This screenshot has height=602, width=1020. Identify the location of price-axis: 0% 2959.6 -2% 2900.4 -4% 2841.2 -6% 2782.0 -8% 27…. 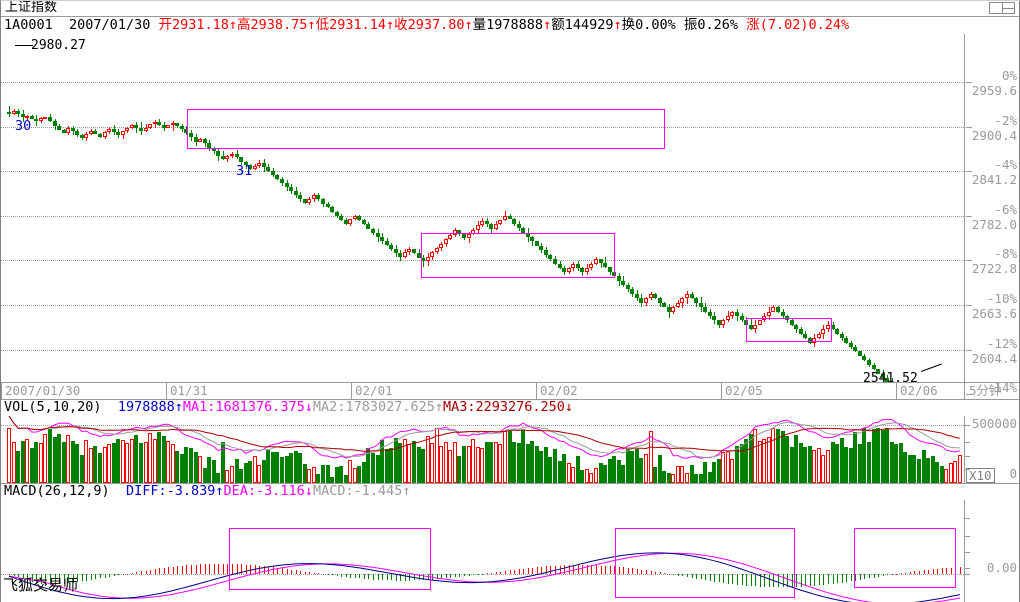
(992, 215).